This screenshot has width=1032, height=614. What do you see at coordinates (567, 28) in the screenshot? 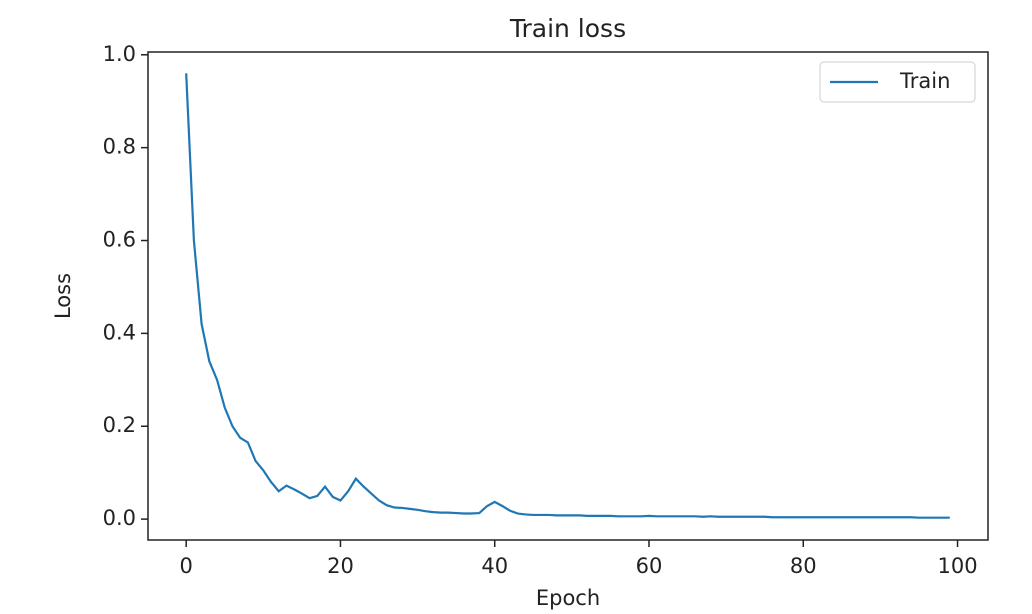
I see `chart-title: Train loss` at bounding box center [567, 28].